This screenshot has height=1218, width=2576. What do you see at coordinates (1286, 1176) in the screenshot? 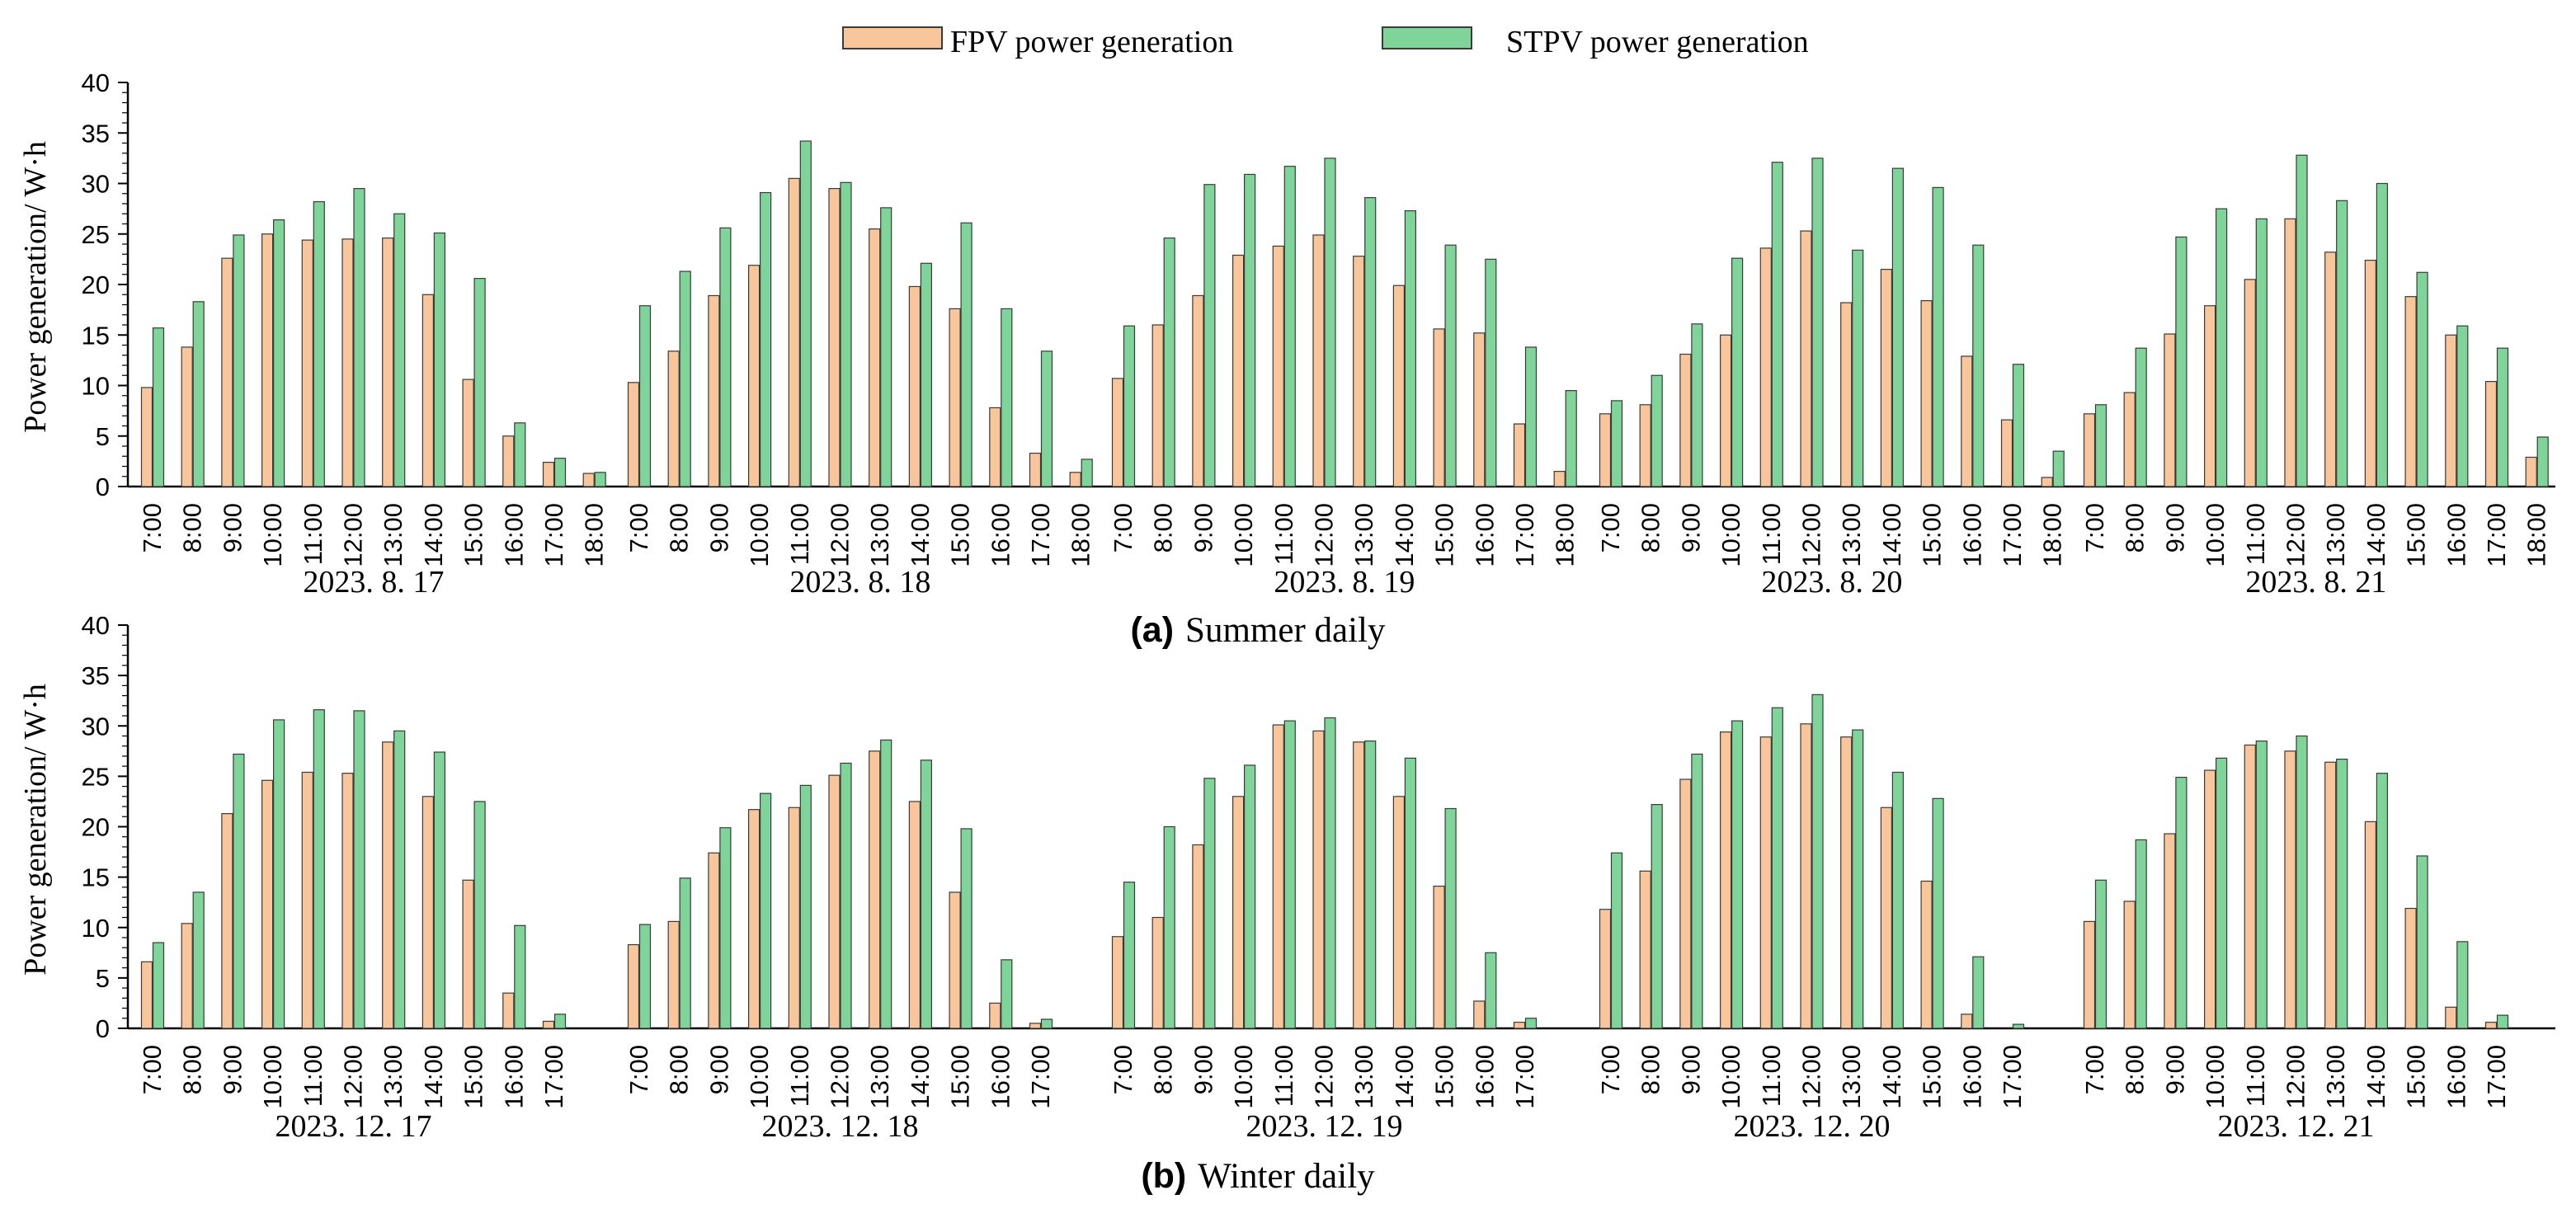
I see `panel-winter-caption-text: Winter daily` at bounding box center [1286, 1176].